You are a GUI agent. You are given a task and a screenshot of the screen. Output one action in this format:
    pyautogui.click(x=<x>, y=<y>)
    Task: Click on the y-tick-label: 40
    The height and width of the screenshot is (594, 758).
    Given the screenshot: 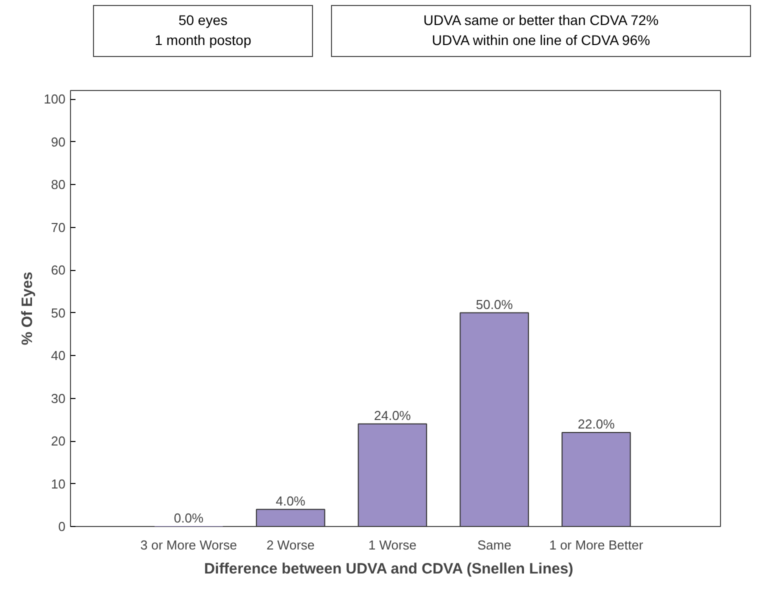 What is the action you would take?
    pyautogui.click(x=58, y=356)
    